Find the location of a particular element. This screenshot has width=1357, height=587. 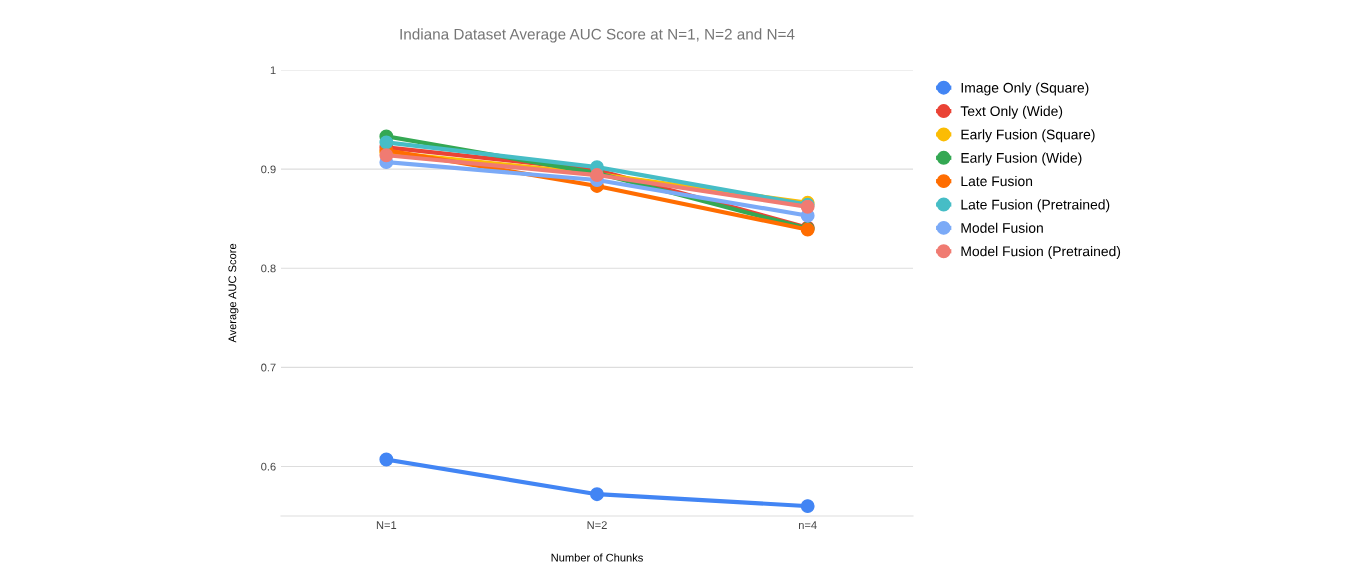

legend-label: Early Fusion (Square) is located at coordinates (1028, 136).